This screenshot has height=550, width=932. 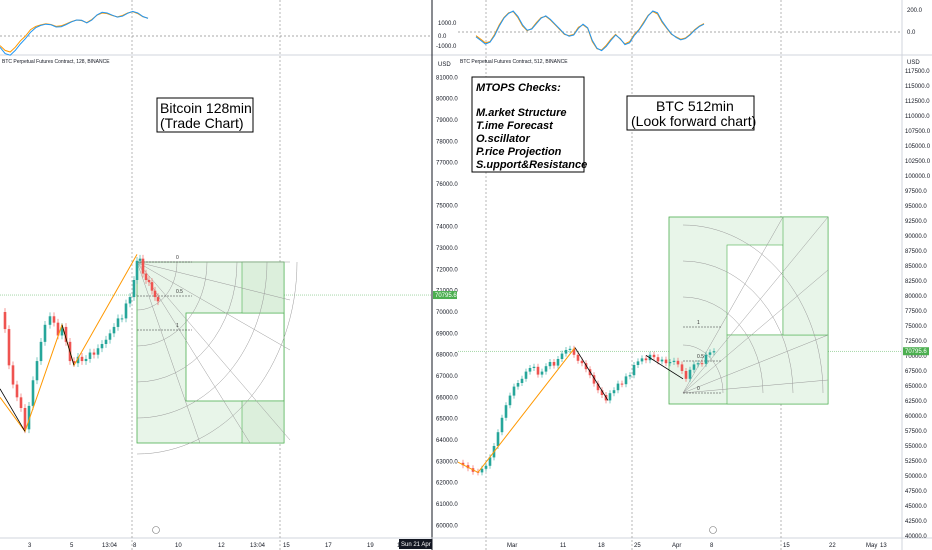 What do you see at coordinates (444, 65) in the screenshot?
I see `left-usd-label: USD` at bounding box center [444, 65].